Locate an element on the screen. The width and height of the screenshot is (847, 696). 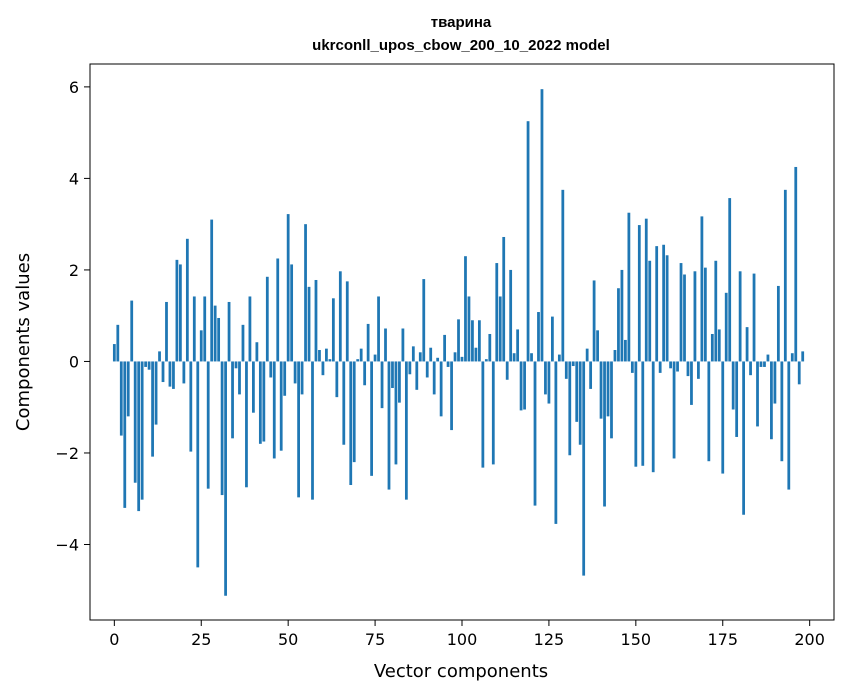
y-axis: −4 −2 0 2 4 6 is located at coordinates (72, 316).